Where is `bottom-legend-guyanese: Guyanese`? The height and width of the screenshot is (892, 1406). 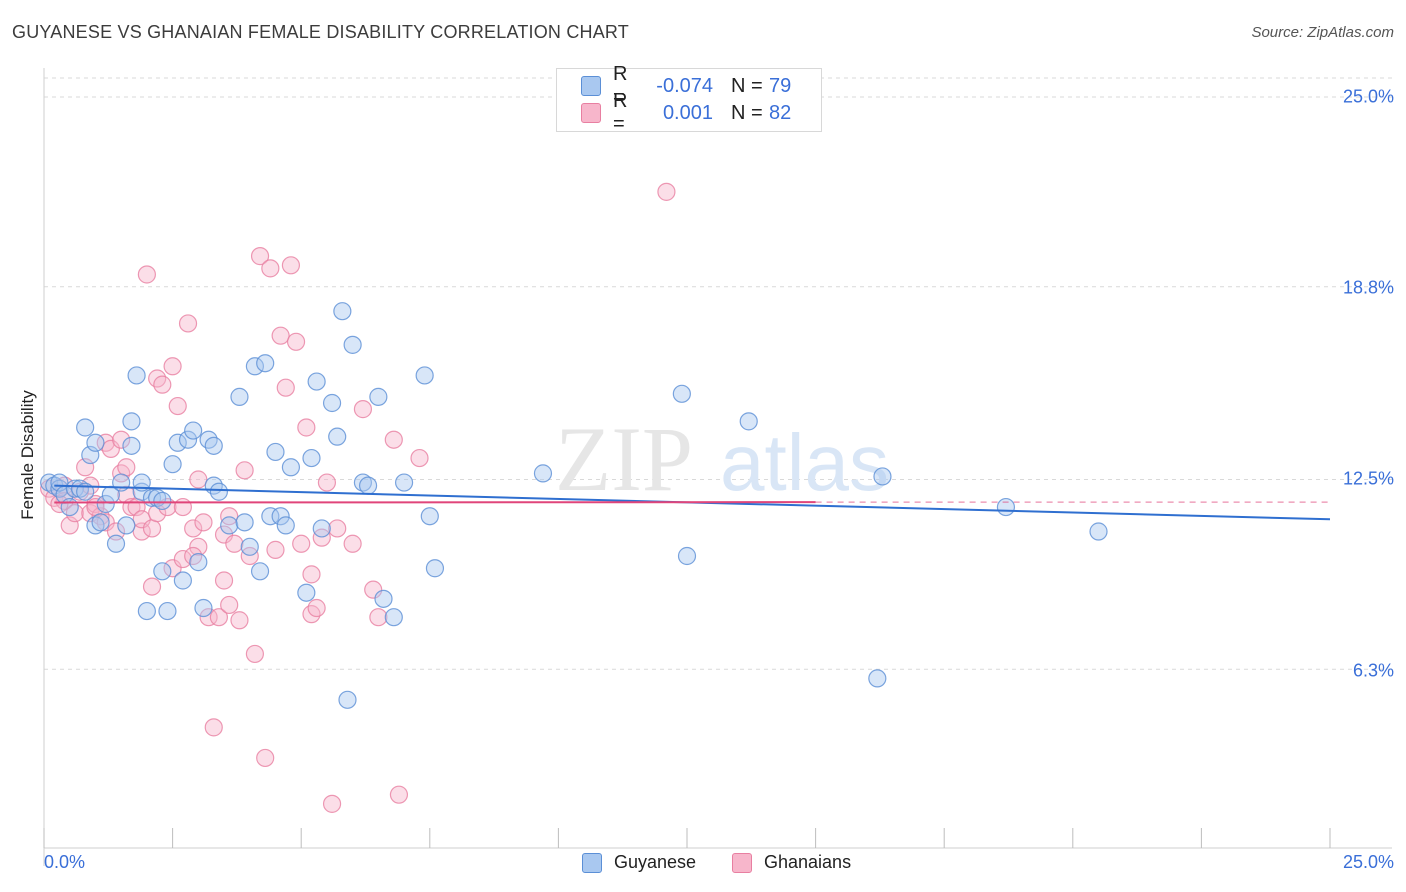
bottom-legend-guyanese: Guyanese is located at coordinates (639, 862).